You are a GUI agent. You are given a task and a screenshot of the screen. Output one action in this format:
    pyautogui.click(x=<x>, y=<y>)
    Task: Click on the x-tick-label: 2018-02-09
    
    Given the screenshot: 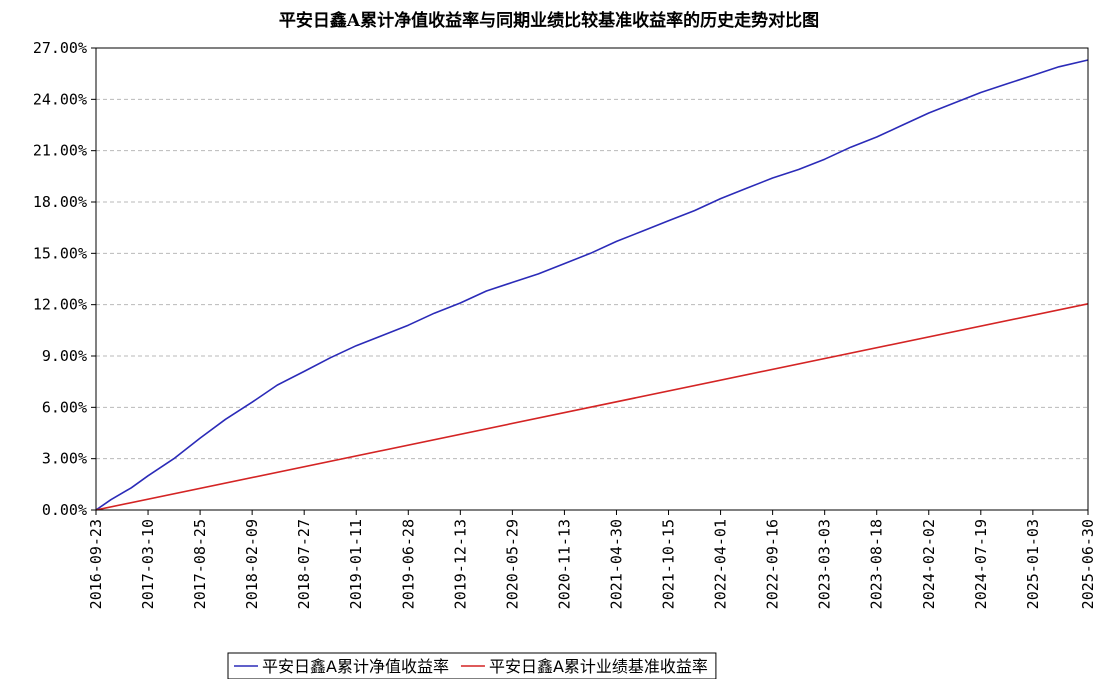 What is the action you would take?
    pyautogui.click(x=252, y=564)
    